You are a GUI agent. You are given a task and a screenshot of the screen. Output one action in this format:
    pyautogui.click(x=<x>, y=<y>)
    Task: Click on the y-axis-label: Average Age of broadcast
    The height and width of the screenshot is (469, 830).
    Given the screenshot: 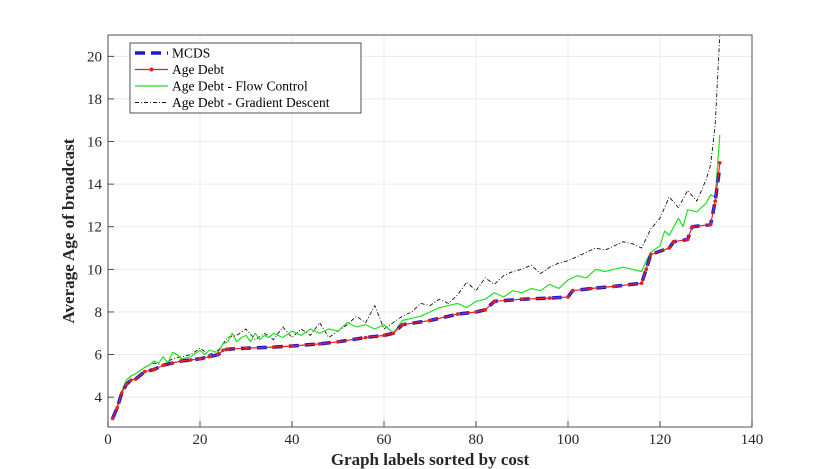 What is the action you would take?
    pyautogui.click(x=68, y=230)
    